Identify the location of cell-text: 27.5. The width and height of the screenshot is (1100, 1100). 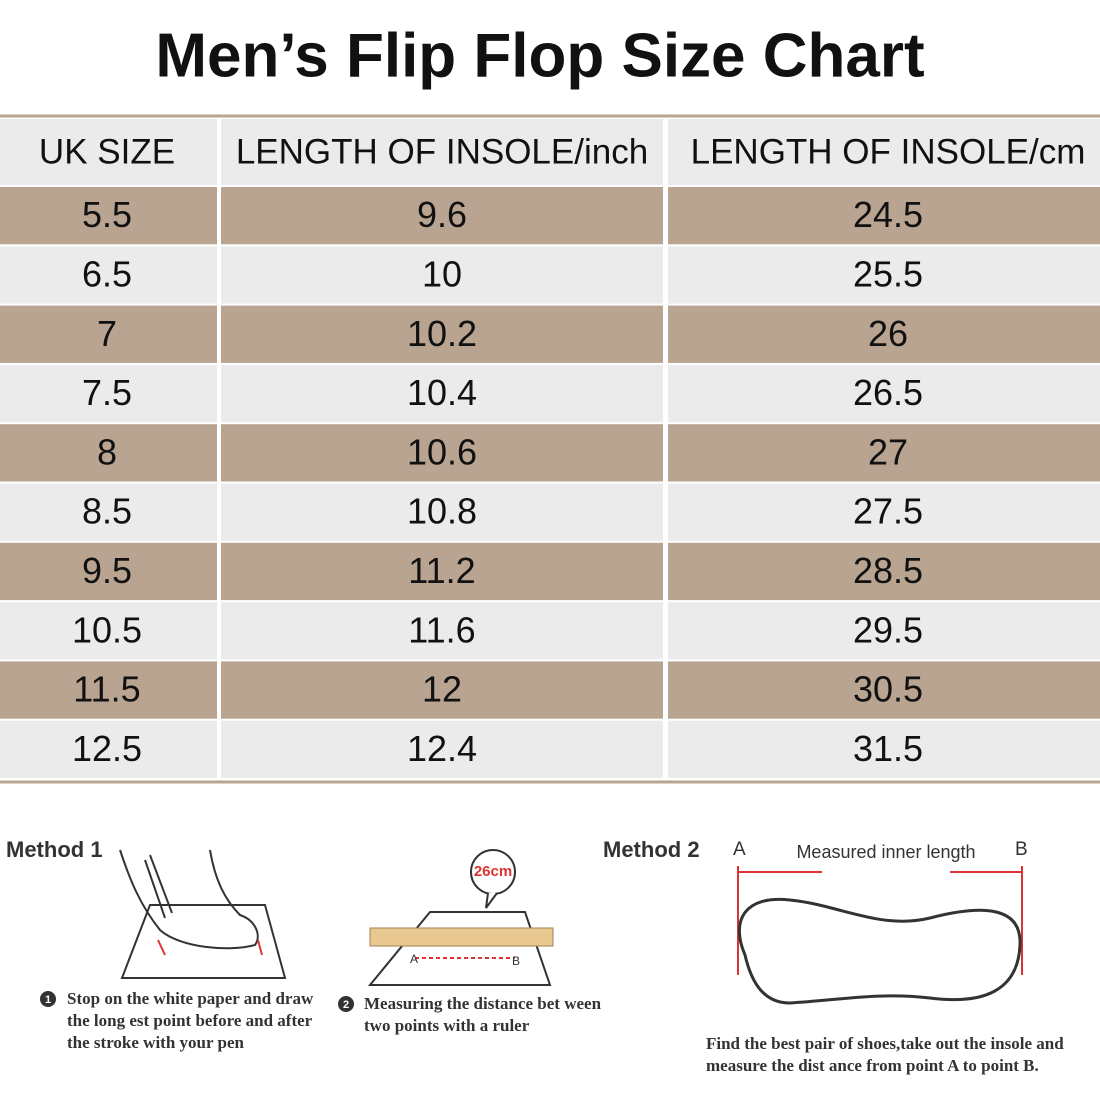
(888, 511).